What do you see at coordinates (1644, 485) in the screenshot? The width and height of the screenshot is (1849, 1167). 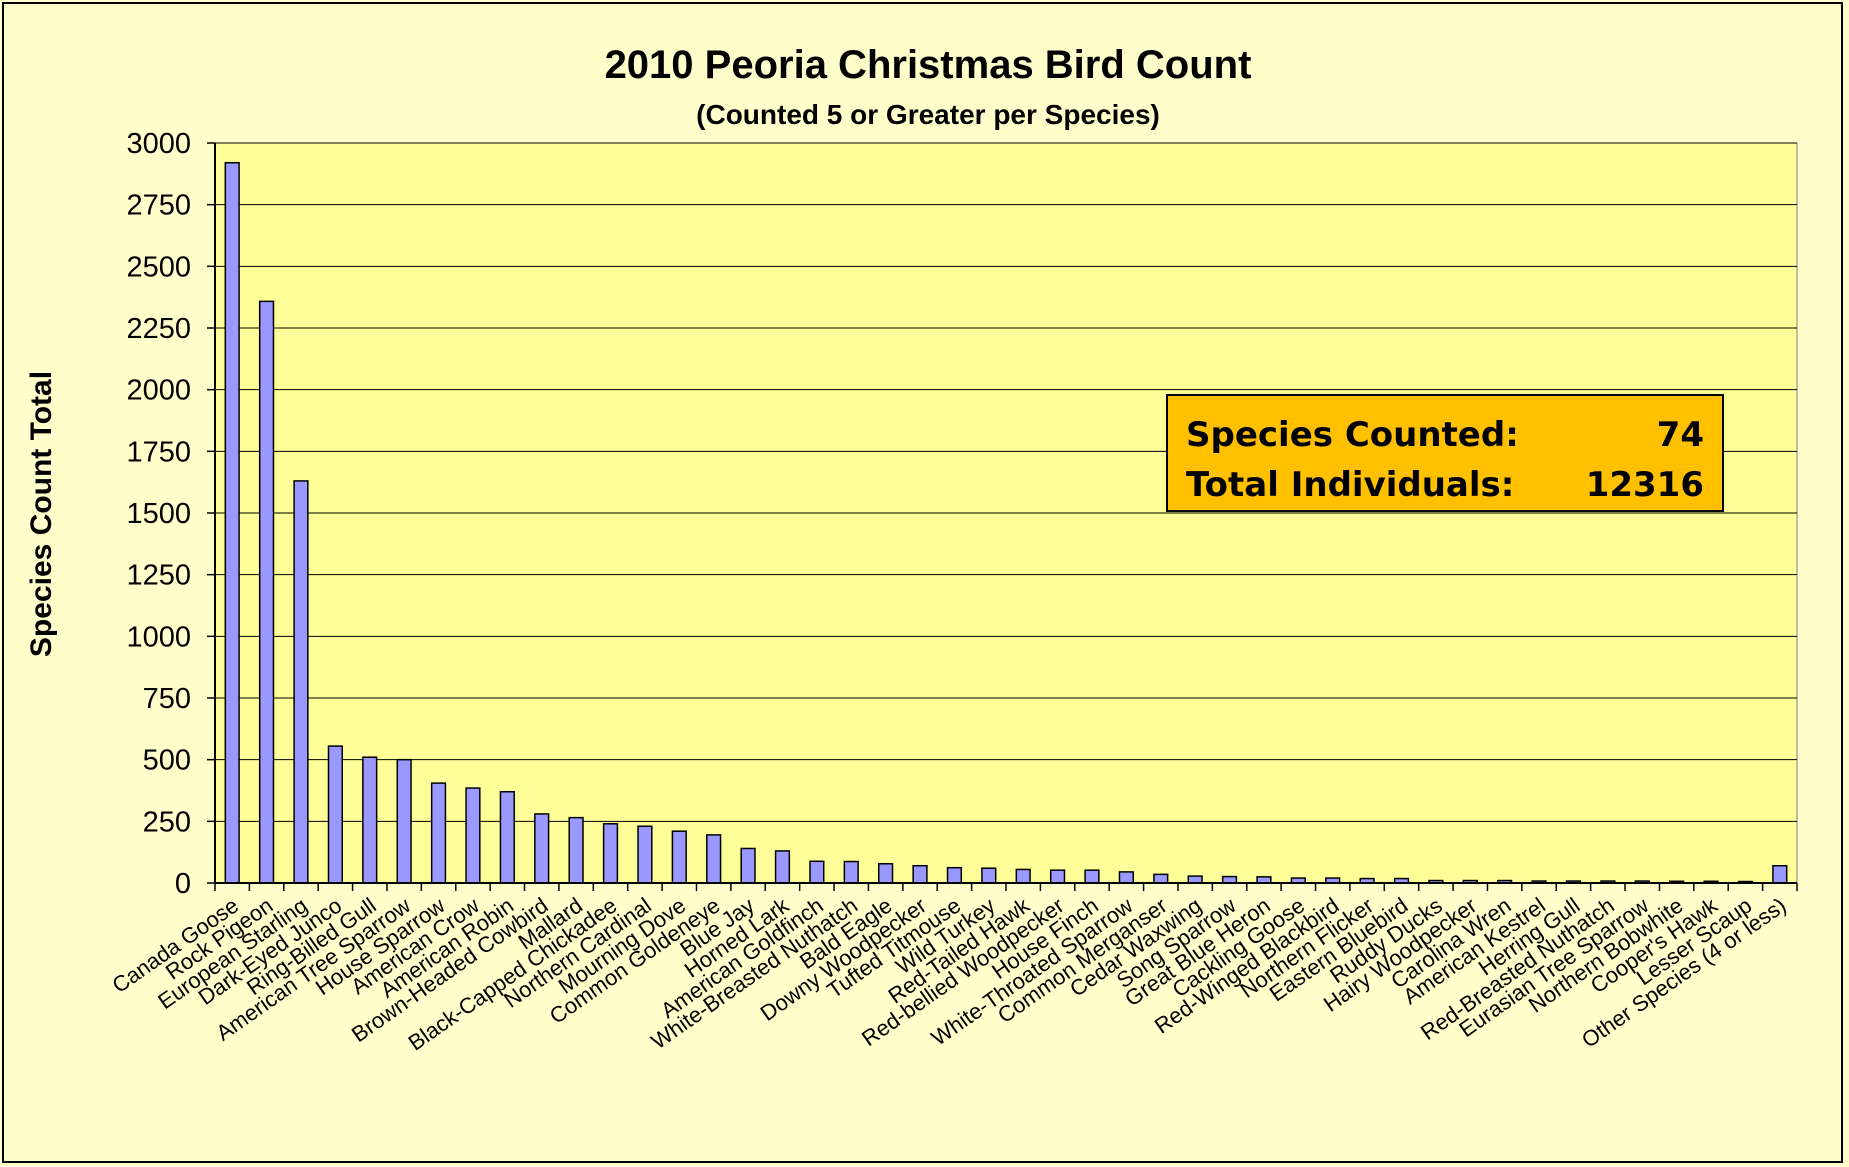 I see `total-individuals-value: 12316` at bounding box center [1644, 485].